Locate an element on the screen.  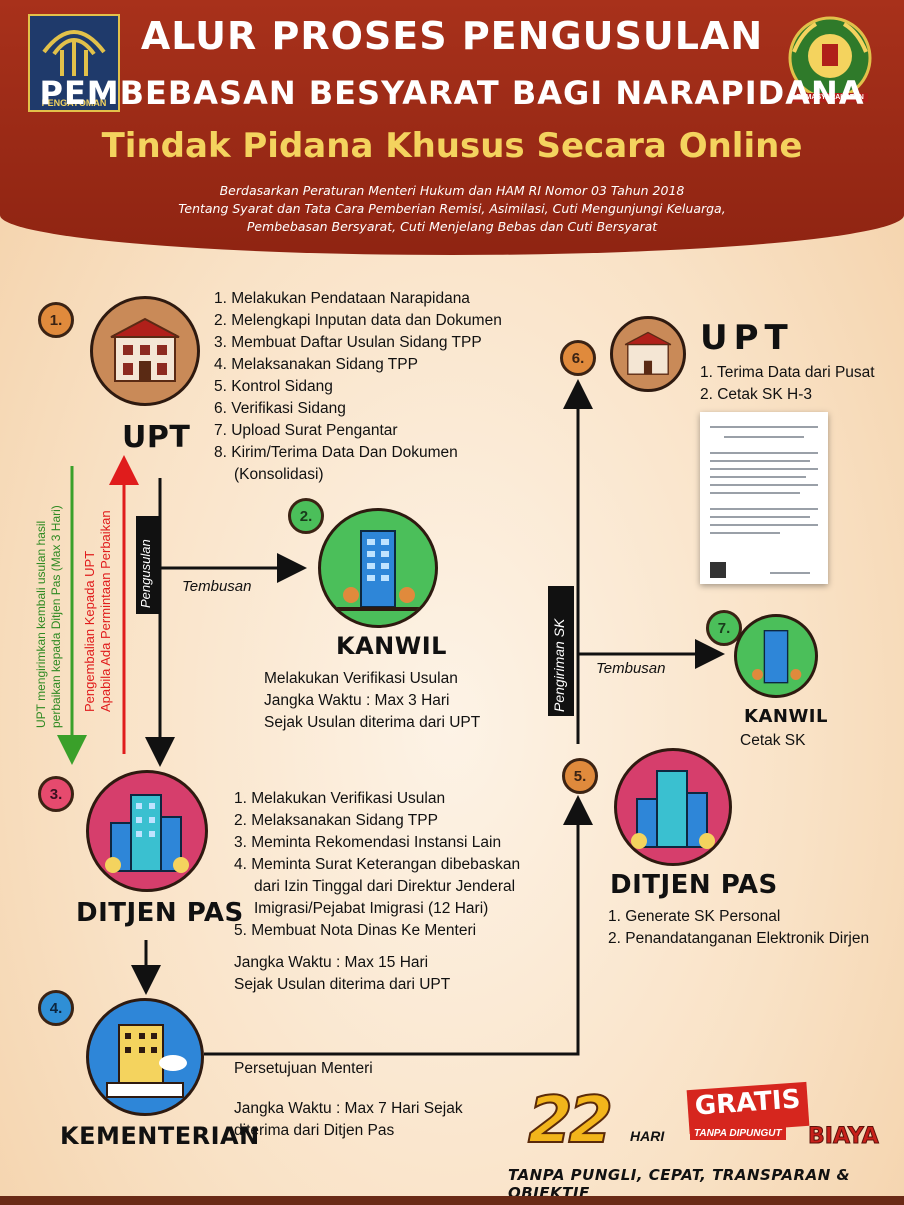
header-title-line3: Tindak Pidana Khusus Secara Online is located at coordinates (452, 146).